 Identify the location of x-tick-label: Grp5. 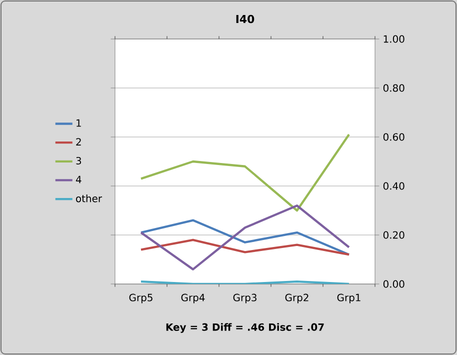
(140, 299).